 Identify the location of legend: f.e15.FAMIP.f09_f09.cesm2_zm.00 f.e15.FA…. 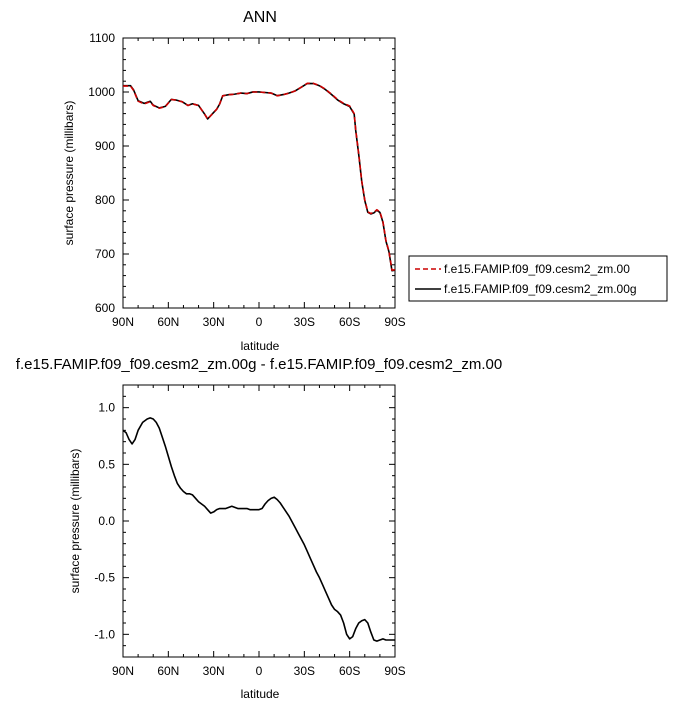
(538, 278).